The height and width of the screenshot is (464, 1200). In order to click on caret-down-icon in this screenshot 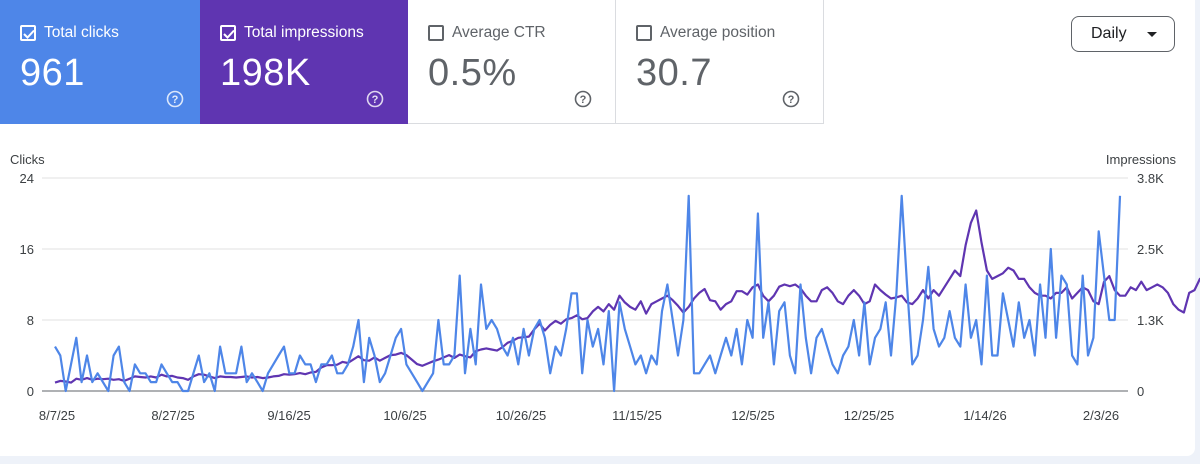, I will do `click(1152, 34)`.